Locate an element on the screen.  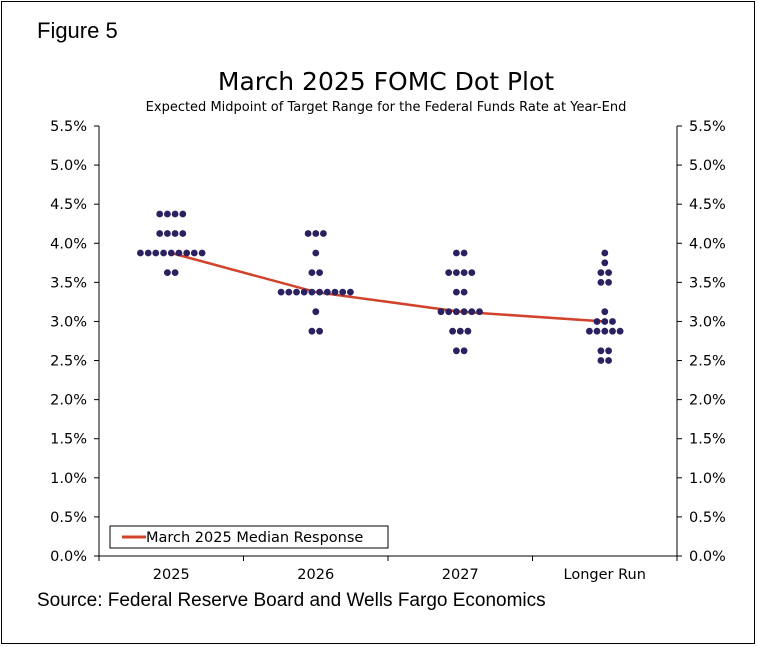
y-tick-label-left: 0.0% is located at coordinates (68, 557).